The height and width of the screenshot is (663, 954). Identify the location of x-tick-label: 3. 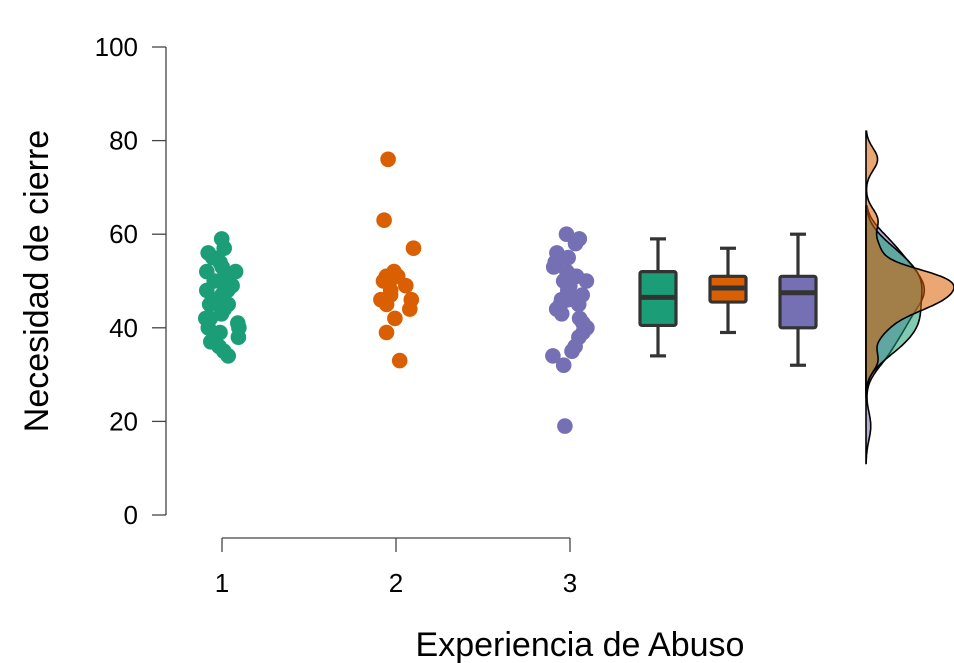
(570, 583).